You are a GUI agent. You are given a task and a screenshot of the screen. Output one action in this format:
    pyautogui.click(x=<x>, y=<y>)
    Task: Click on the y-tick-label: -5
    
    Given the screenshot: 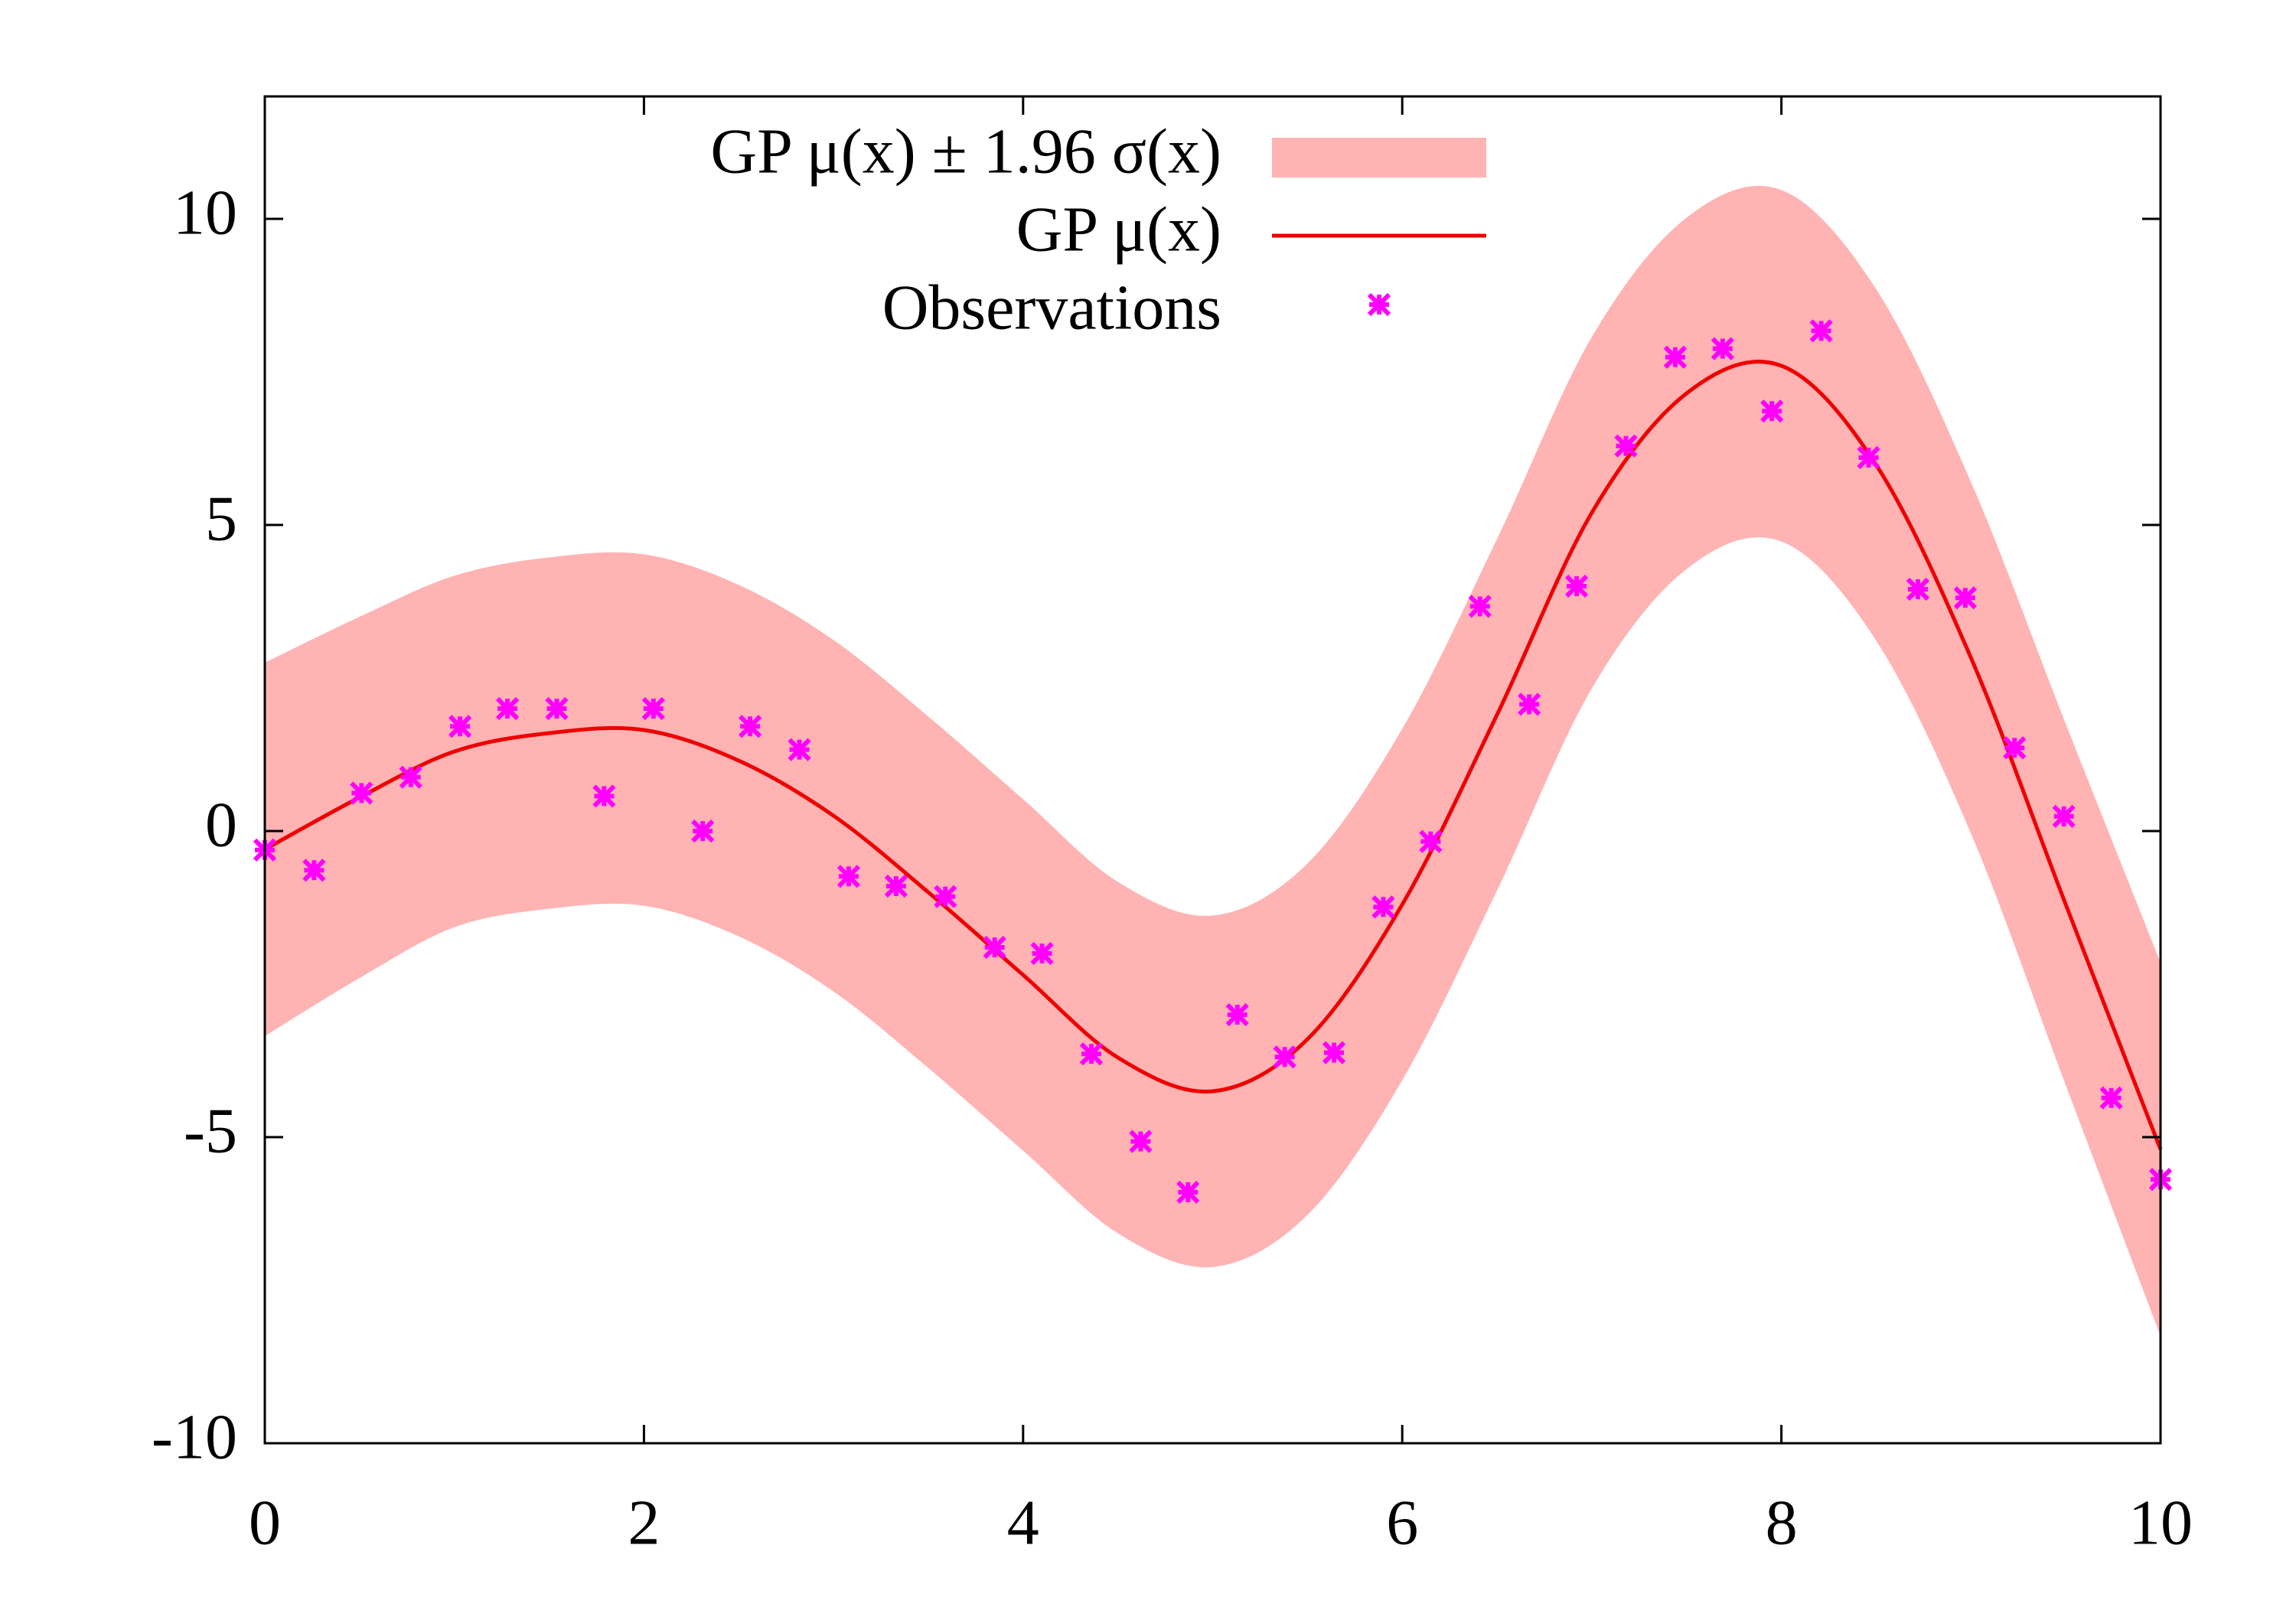 What is the action you would take?
    pyautogui.click(x=210, y=1130)
    